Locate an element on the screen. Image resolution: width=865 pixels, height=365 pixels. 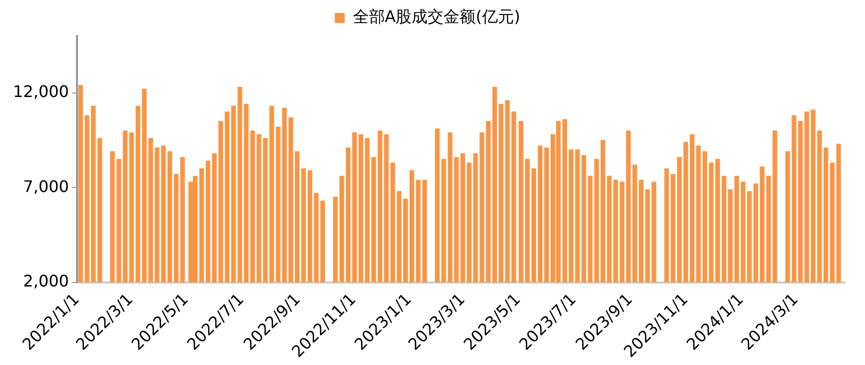
y-tick-label: 2,000 is located at coordinates (46, 281).